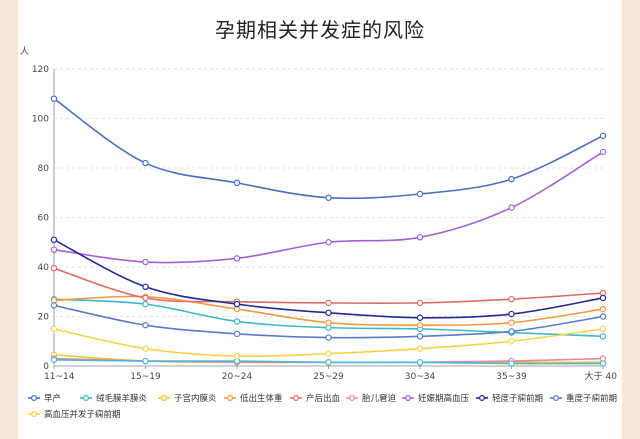 This screenshot has width=640, height=439. I want to click on y-tick-label: 80, so click(44, 169).